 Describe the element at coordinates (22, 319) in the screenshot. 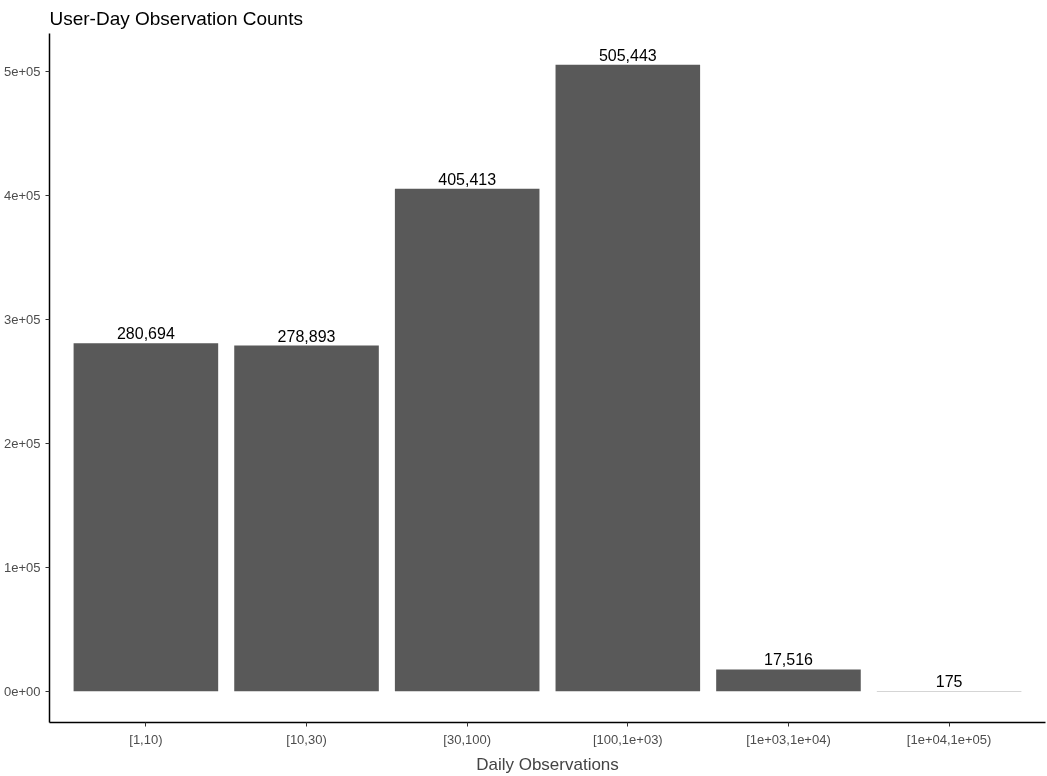

I see `y-tick-label: 3e+05` at that location.